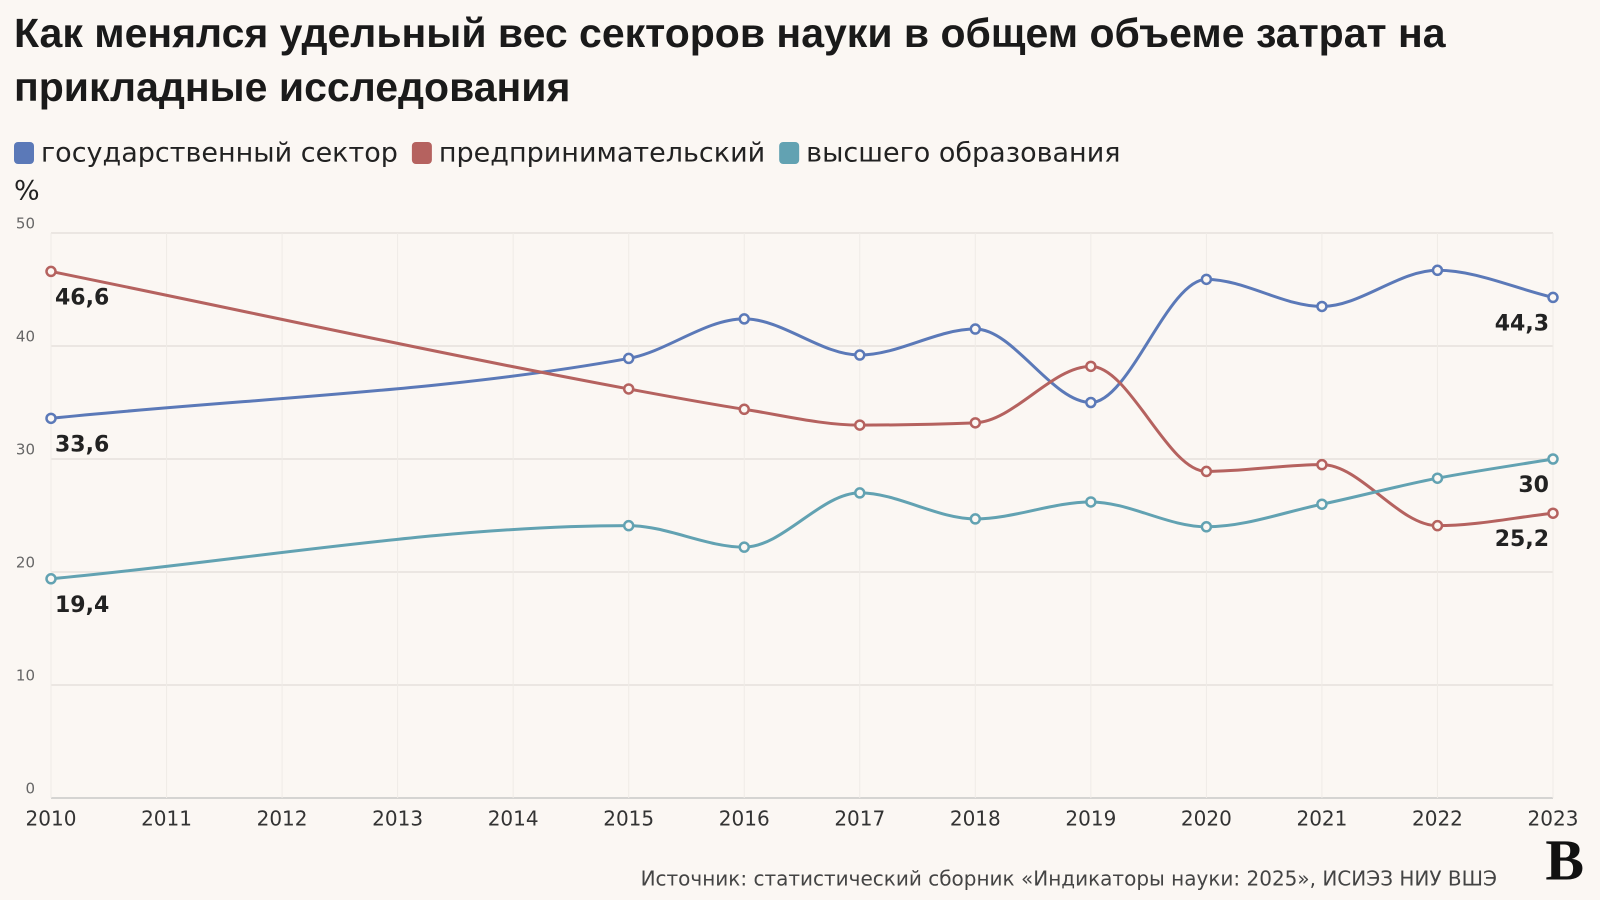 The image size is (1600, 900). I want to click on y-tick-label: 30, so click(25, 450).